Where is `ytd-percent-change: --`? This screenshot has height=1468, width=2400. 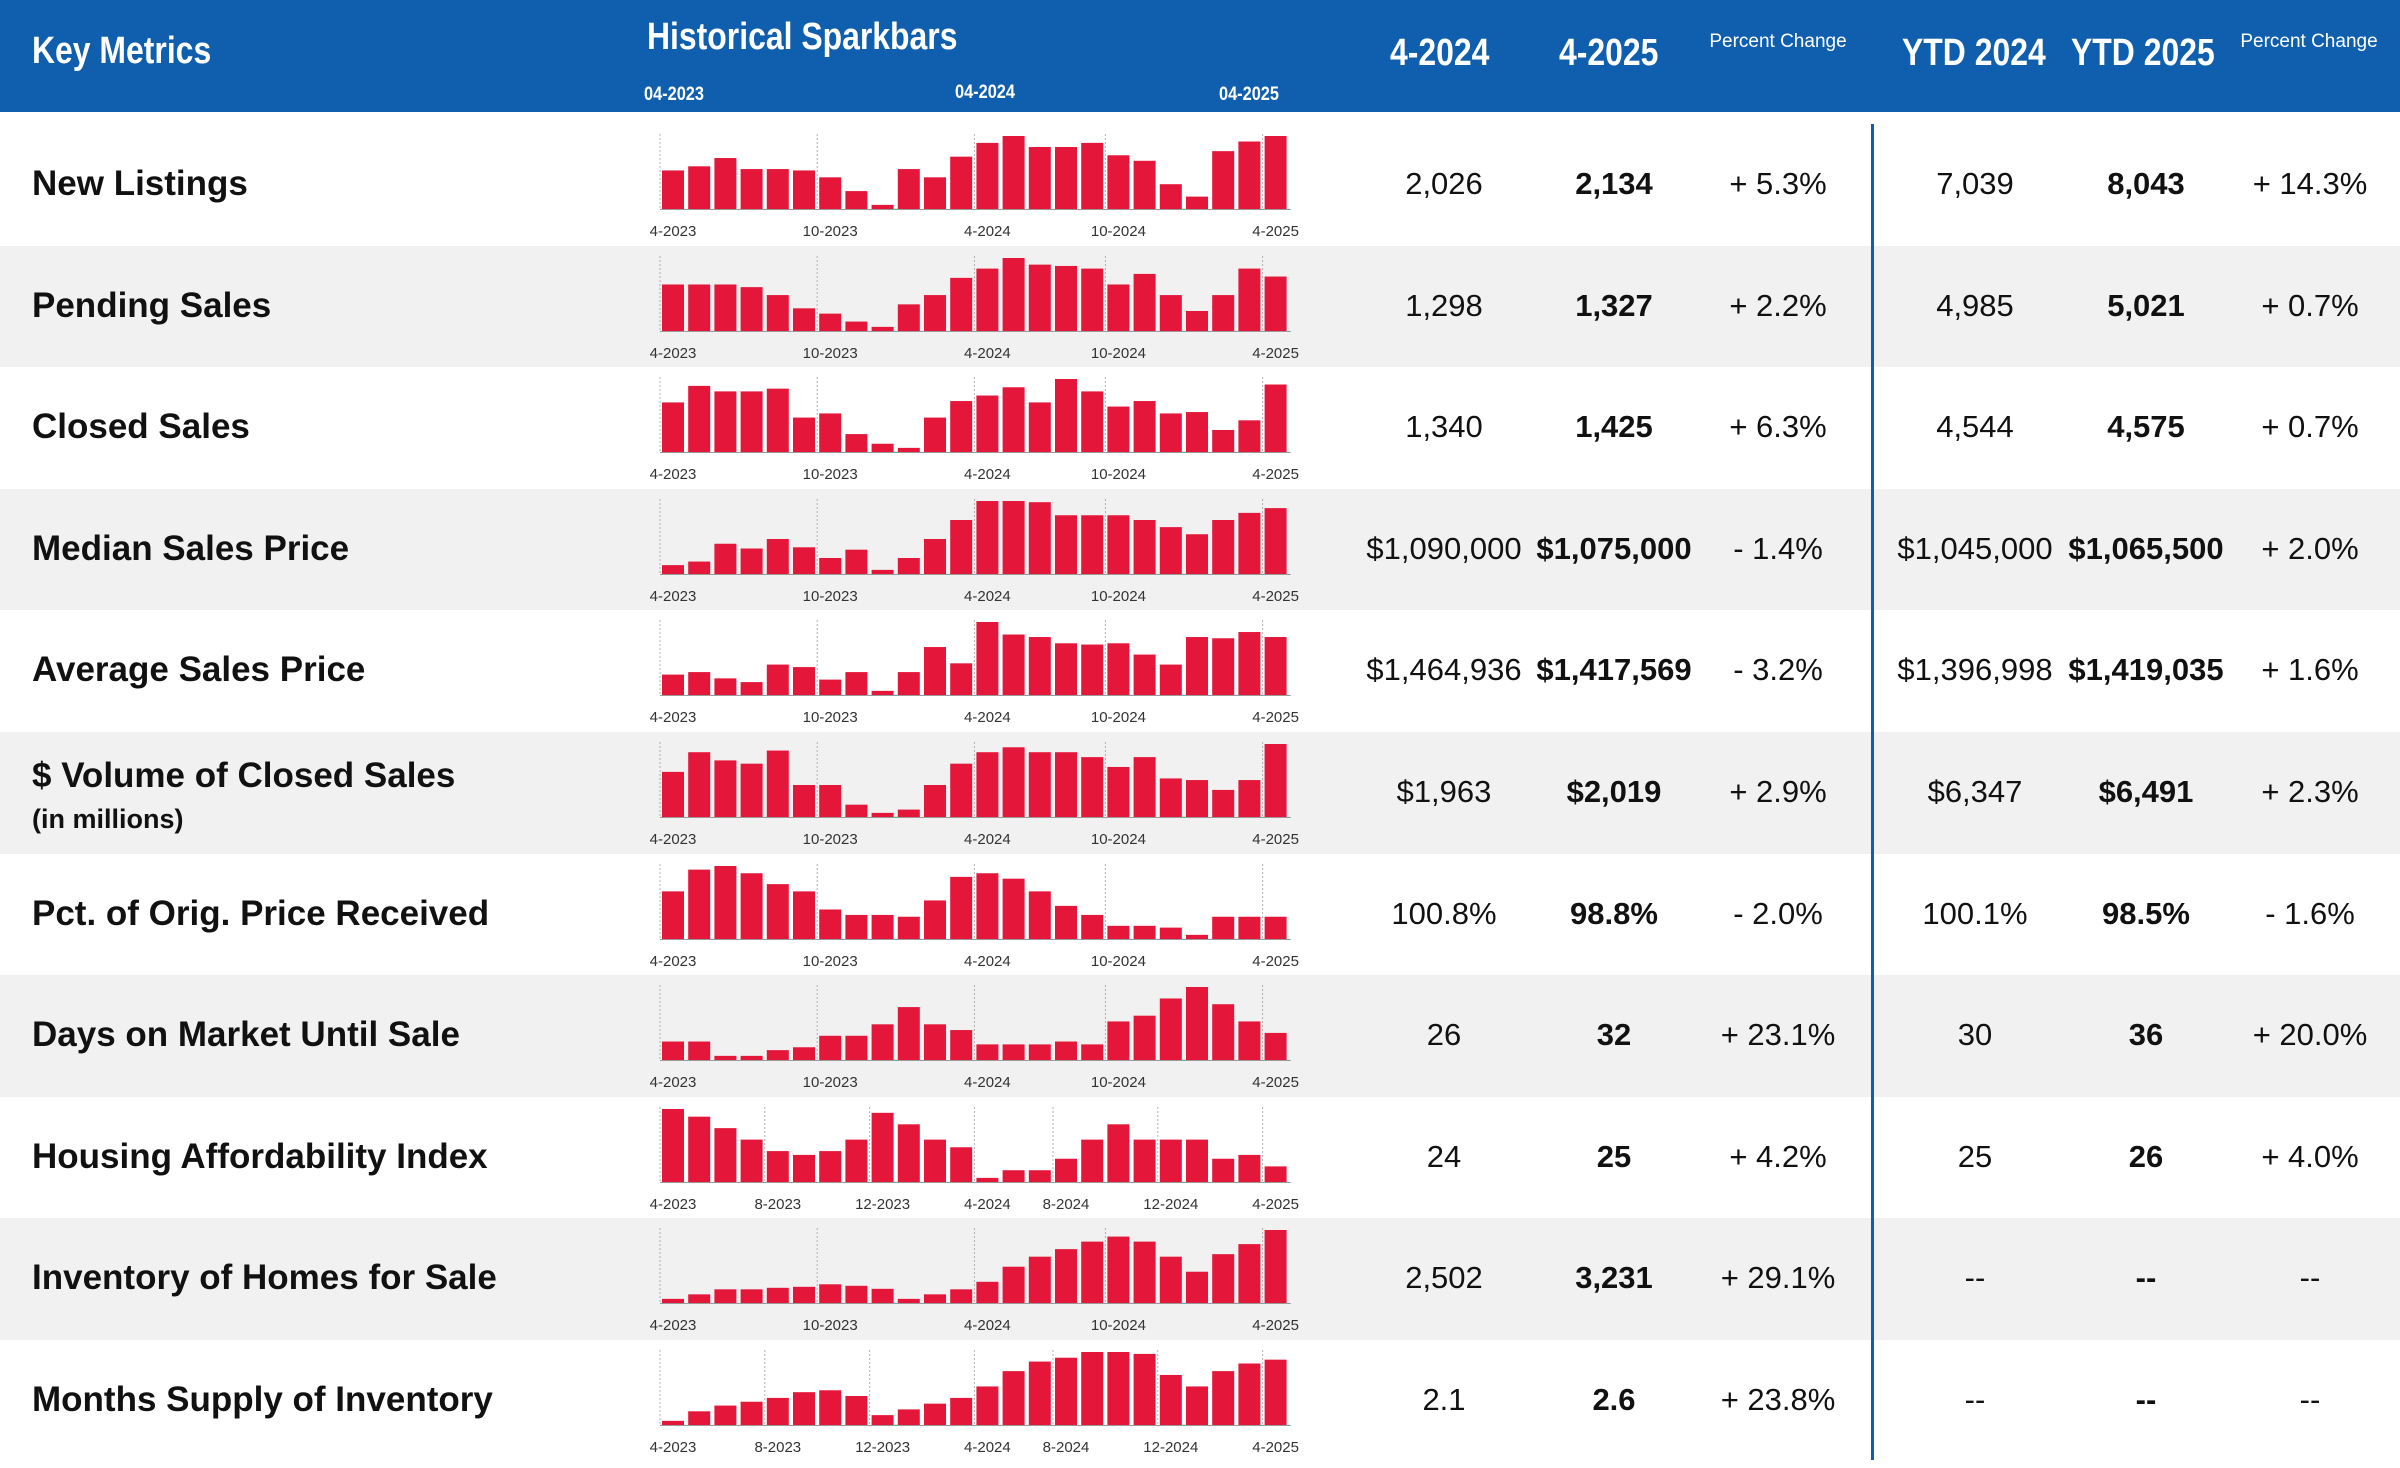
ytd-percent-change: -- is located at coordinates (2310, 1278).